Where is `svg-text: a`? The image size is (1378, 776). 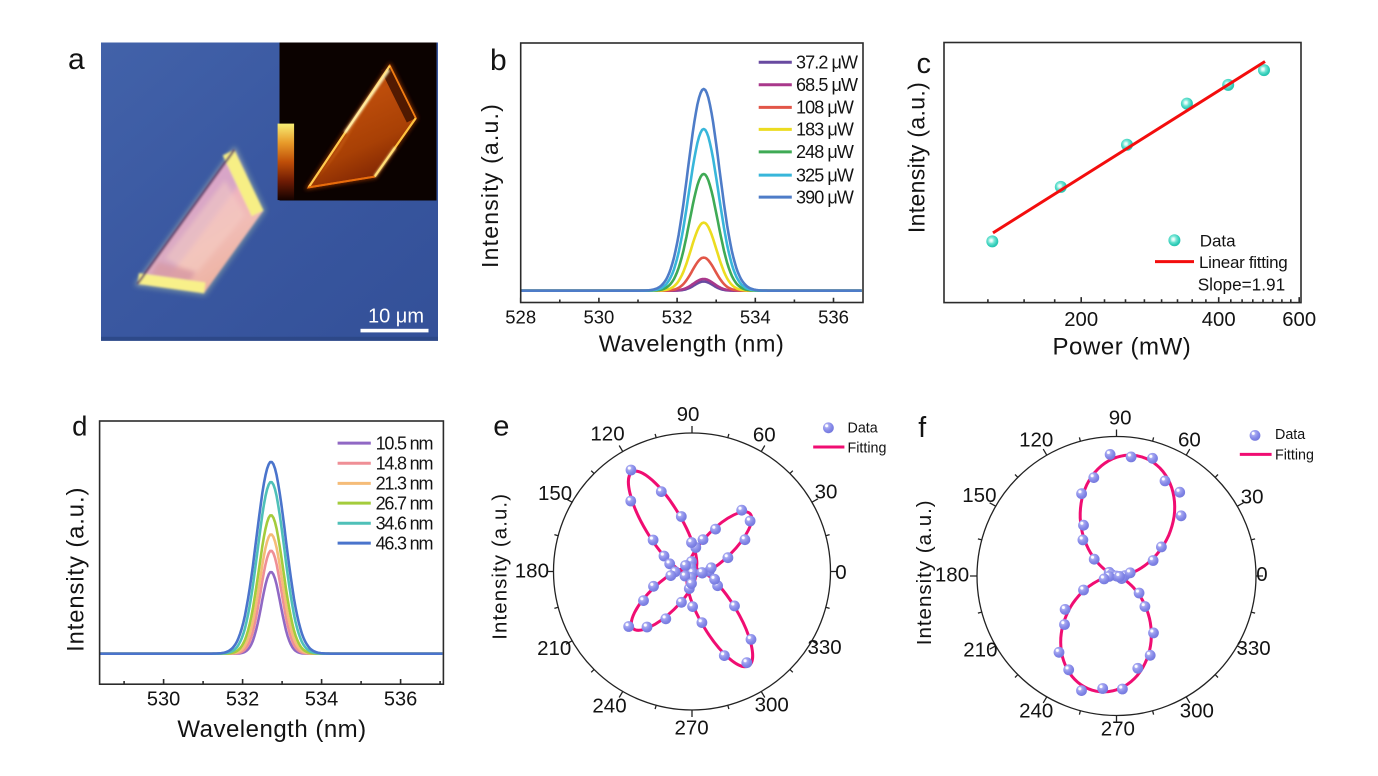
svg-text: a is located at coordinates (76, 59).